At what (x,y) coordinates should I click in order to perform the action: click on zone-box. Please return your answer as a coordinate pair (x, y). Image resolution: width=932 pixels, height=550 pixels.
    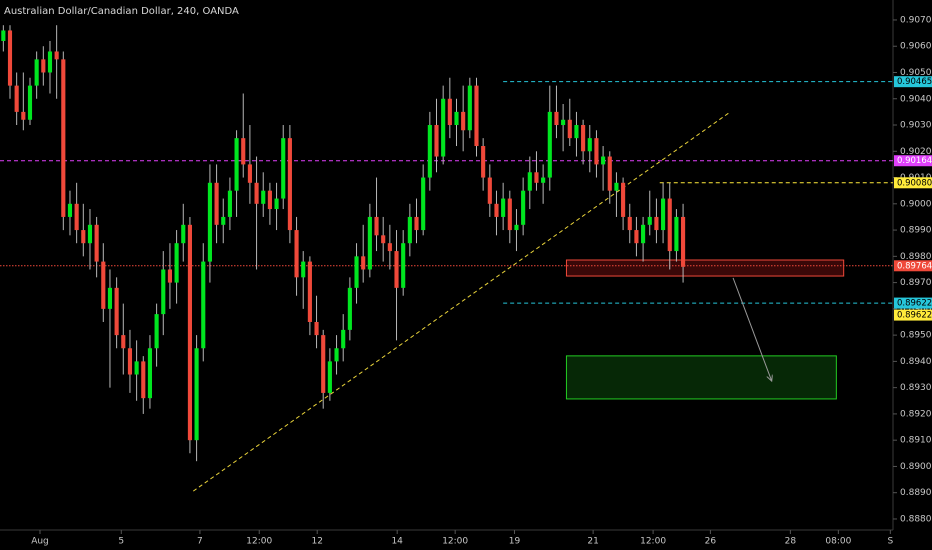
    Looking at the image, I should click on (705, 268).